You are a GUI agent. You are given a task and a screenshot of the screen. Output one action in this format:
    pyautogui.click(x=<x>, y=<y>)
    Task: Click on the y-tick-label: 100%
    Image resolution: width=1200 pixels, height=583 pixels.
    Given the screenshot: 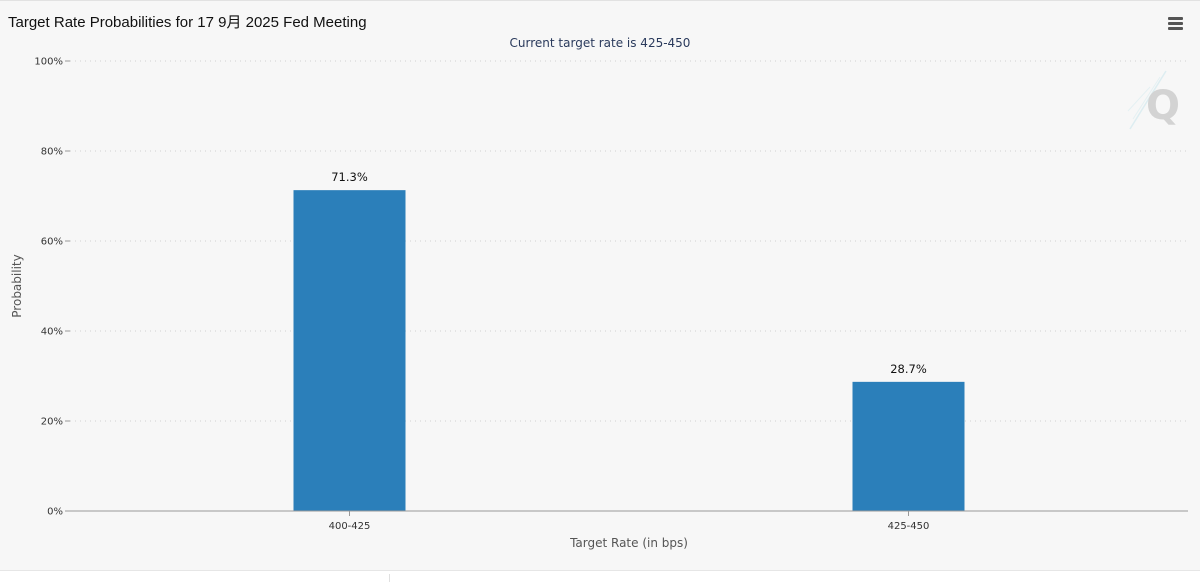 What is the action you would take?
    pyautogui.click(x=48, y=62)
    